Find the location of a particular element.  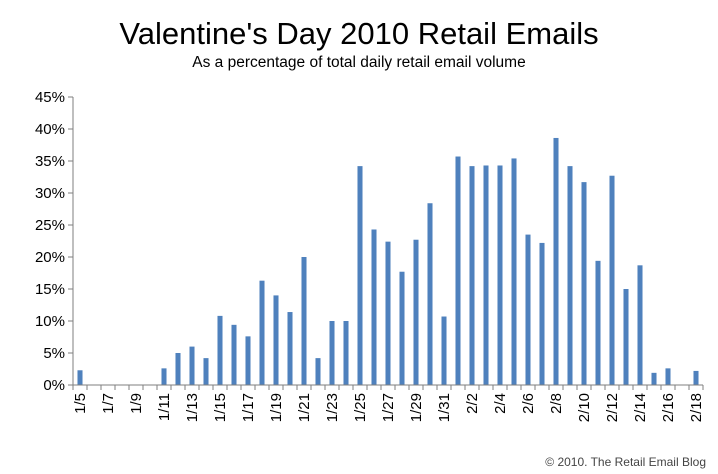

y-tick-label: 5% is located at coordinates (54, 353).